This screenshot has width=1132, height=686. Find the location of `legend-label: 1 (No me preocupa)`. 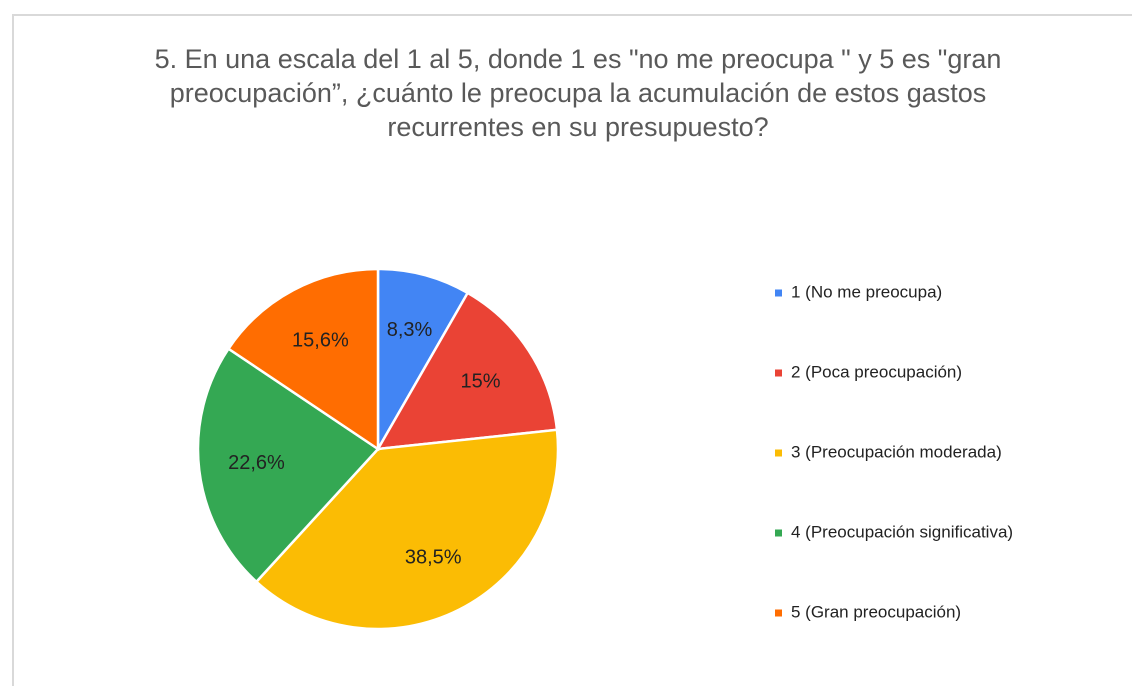

legend-label: 1 (No me preocupa) is located at coordinates (866, 291).